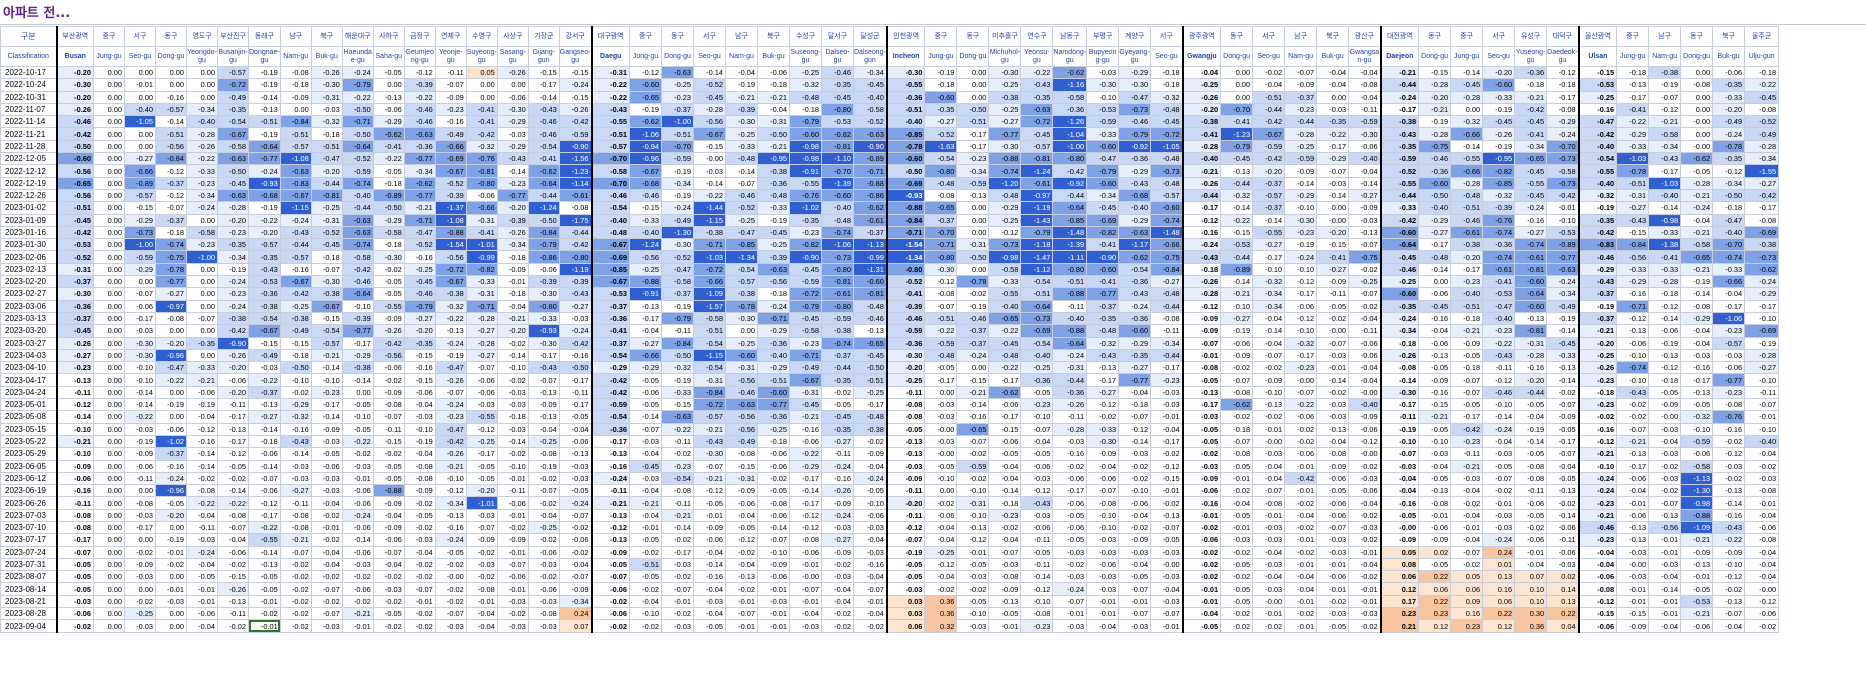 The width and height of the screenshot is (1866, 675). What do you see at coordinates (1563, 589) in the screenshot?
I see `value-cell: 0.14` at bounding box center [1563, 589].